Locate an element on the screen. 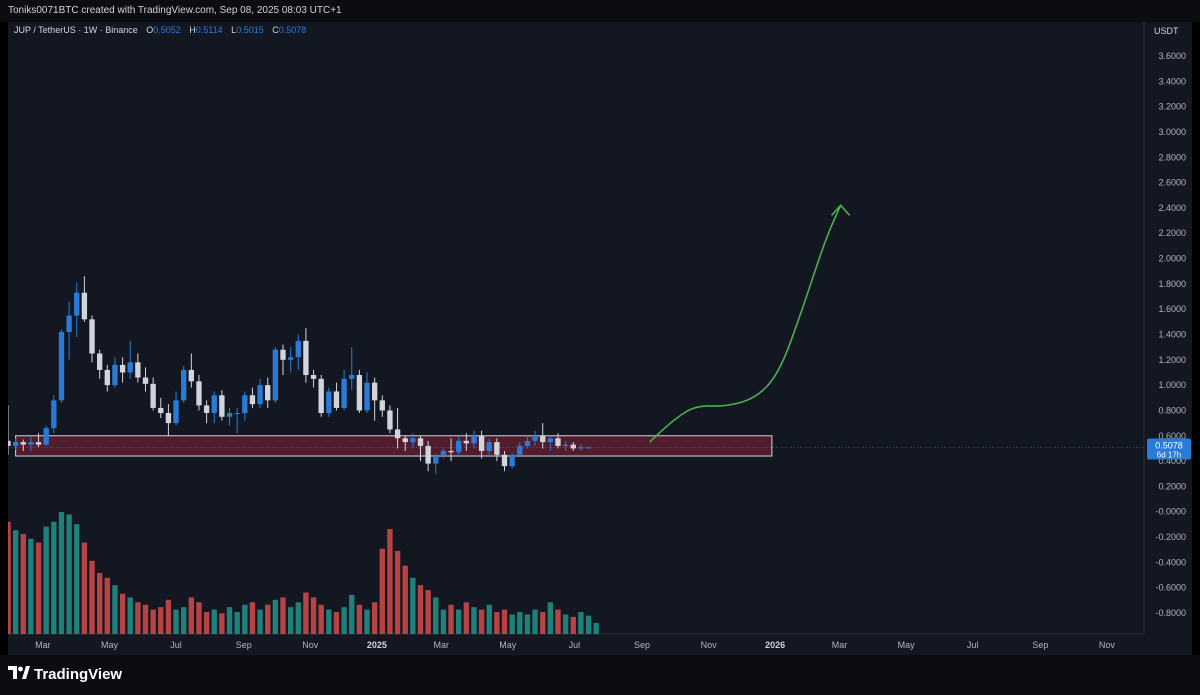 Image resolution: width=1200 pixels, height=695 pixels. y-tick-label: -0.6000 is located at coordinates (1170, 588).